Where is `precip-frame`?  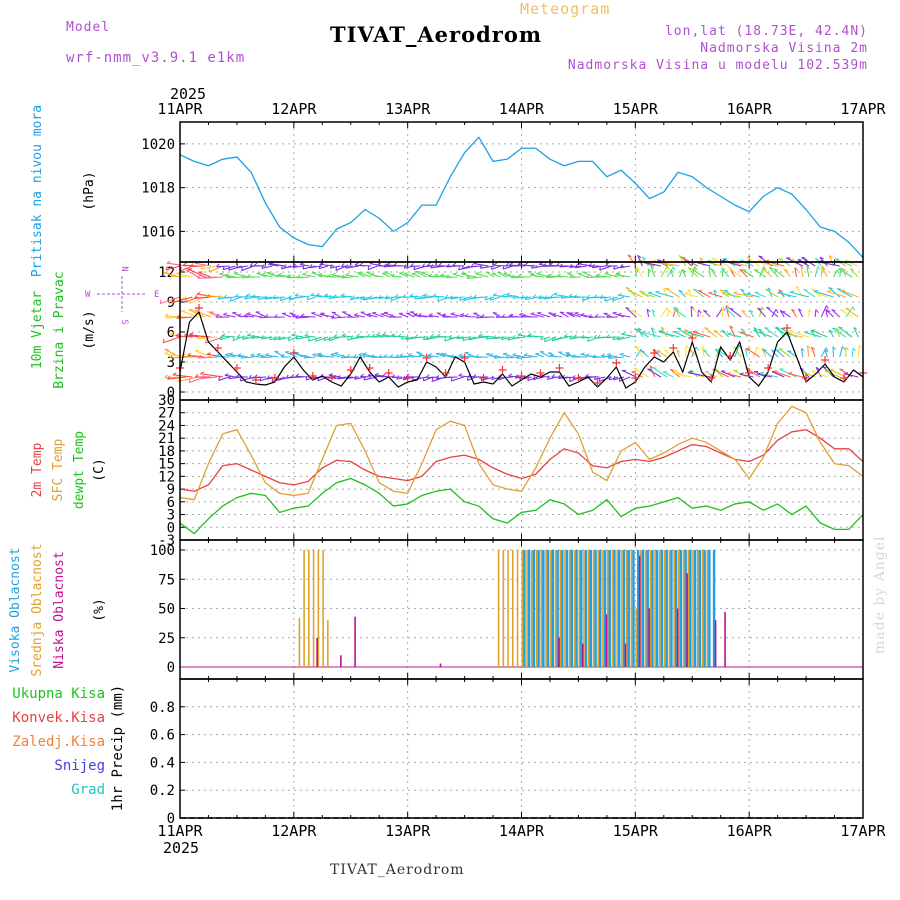 precip-frame is located at coordinates (521, 748).